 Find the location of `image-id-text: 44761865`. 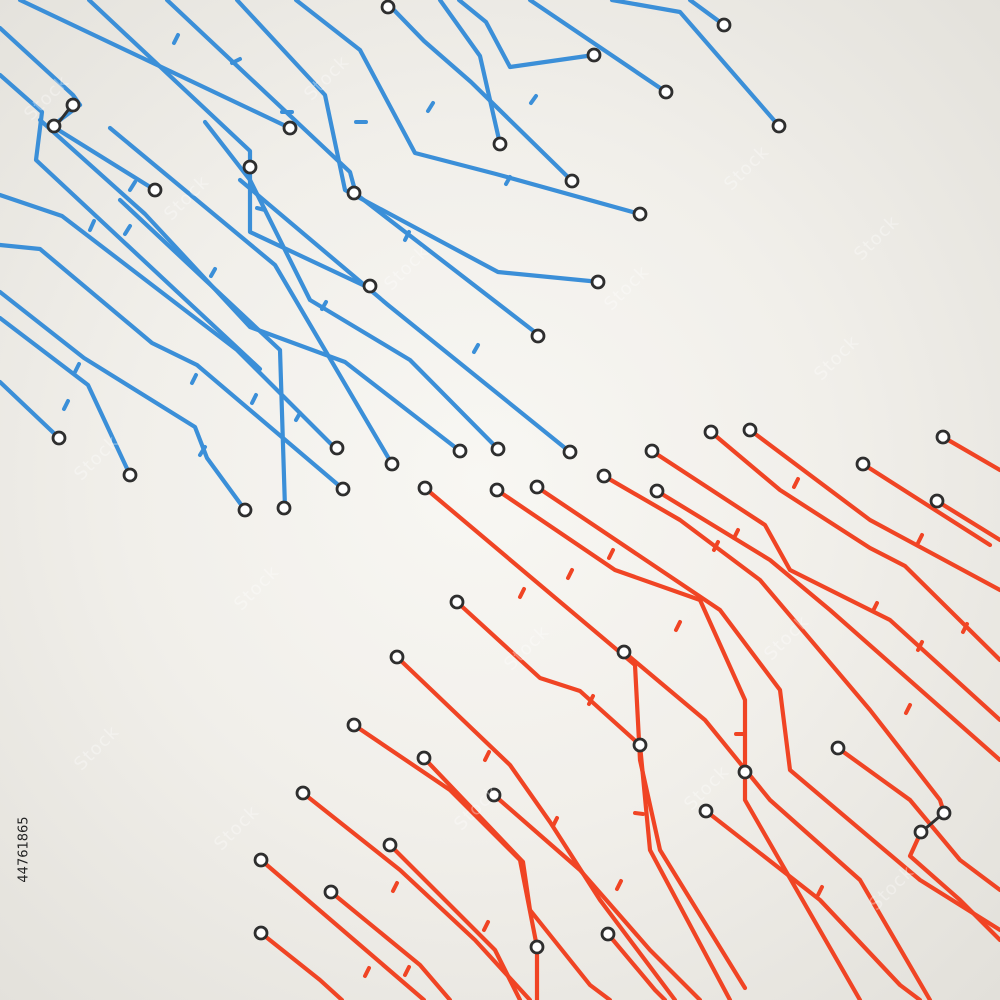

image-id-text: 44761865 is located at coordinates (24, 849).